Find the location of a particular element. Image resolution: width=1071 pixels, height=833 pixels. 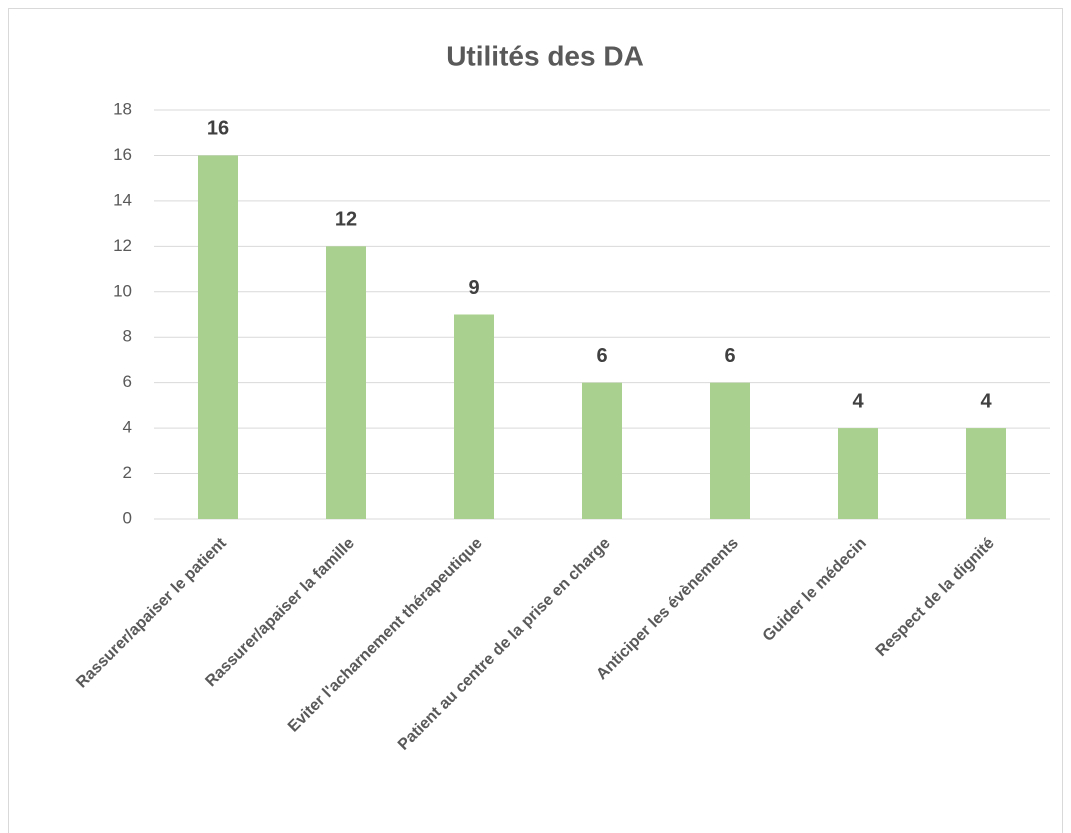

chart-title: Utilités des DA is located at coordinates (545, 55).